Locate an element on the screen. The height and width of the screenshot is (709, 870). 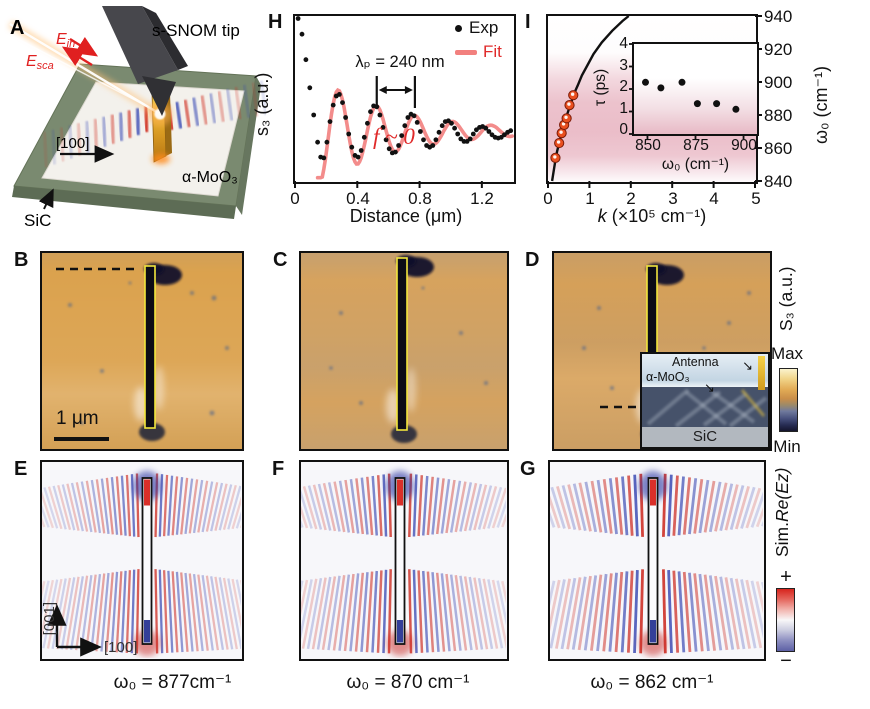
incident-beam is located at coordinates (85, 69).